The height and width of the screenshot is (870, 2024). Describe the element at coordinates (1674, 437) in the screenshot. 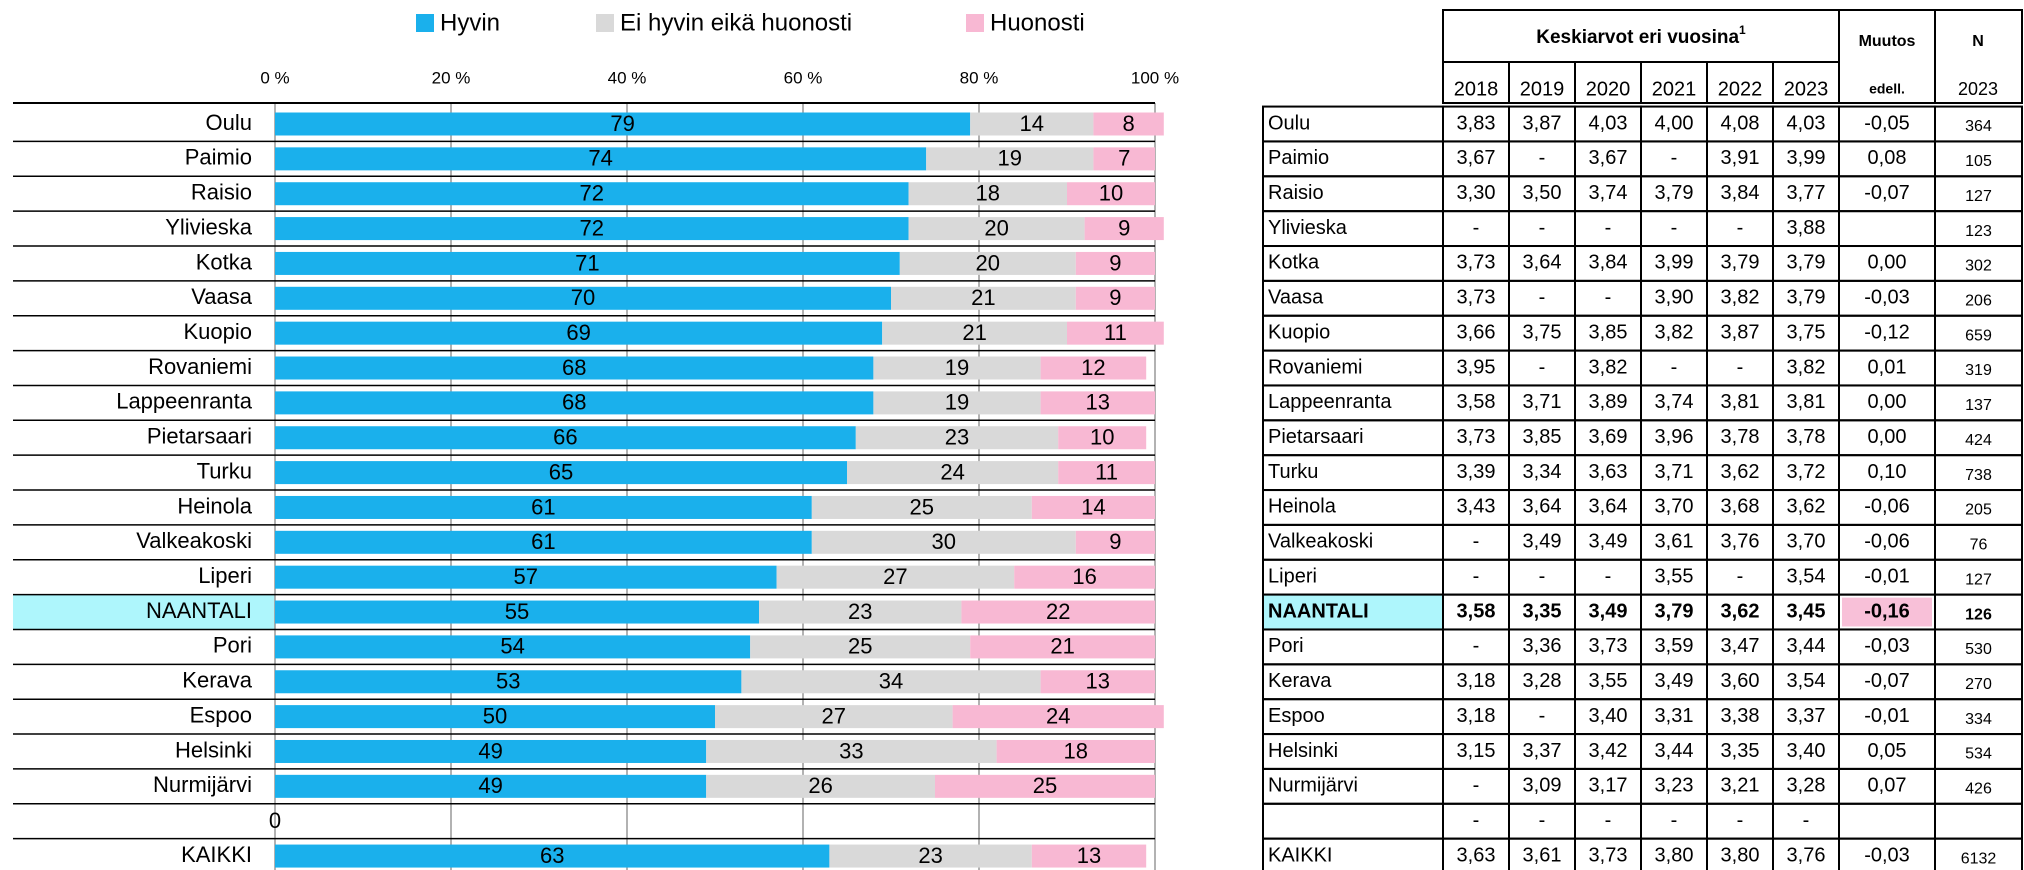

I see `table-value: 3,96` at that location.